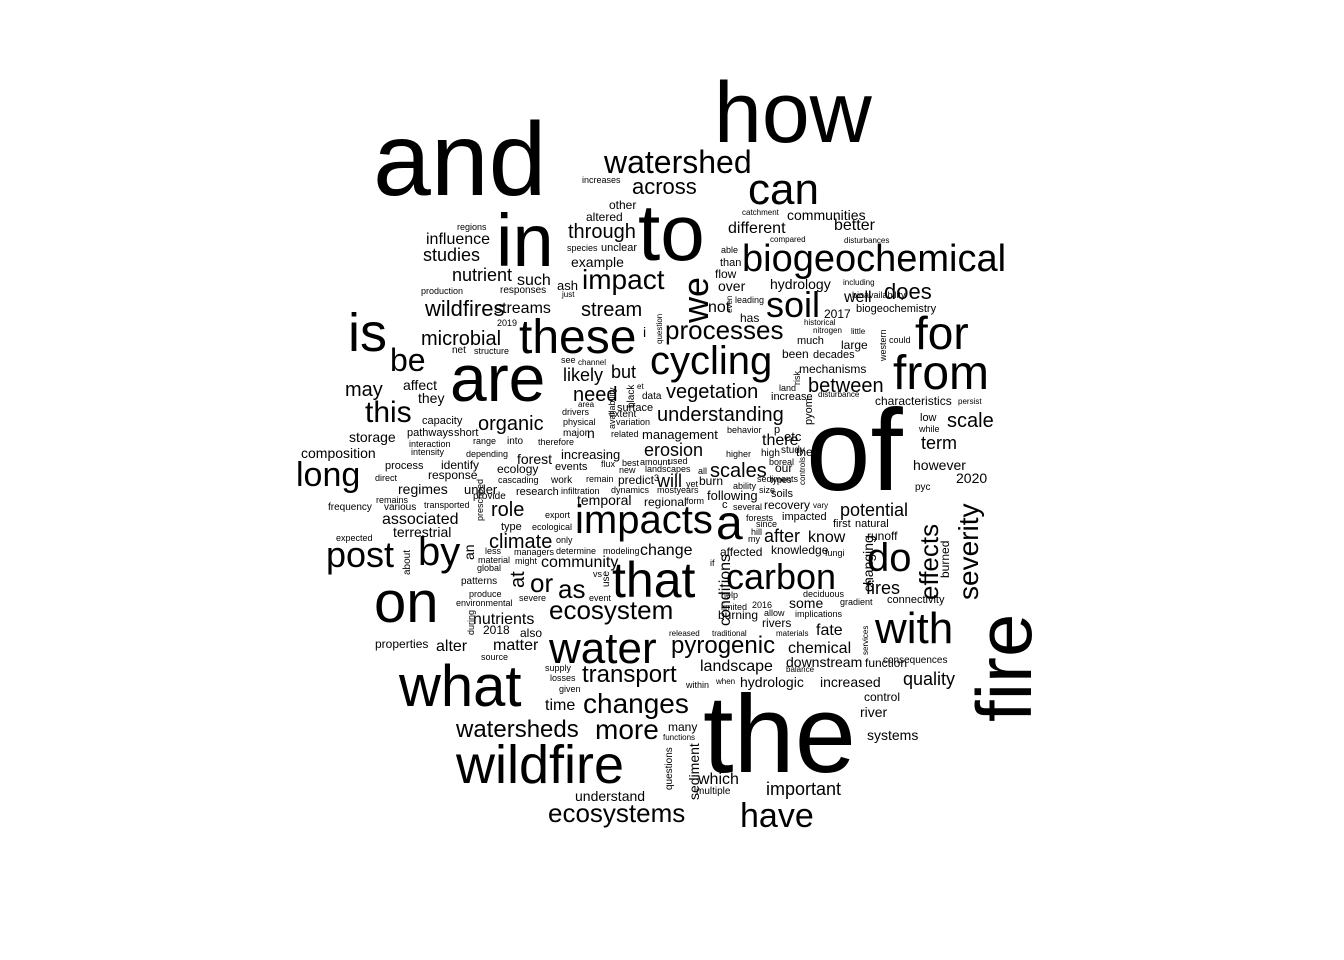 The height and width of the screenshot is (960, 1344). Describe the element at coordinates (469, 552) in the screenshot. I see `cloud-word-an: an` at that location.